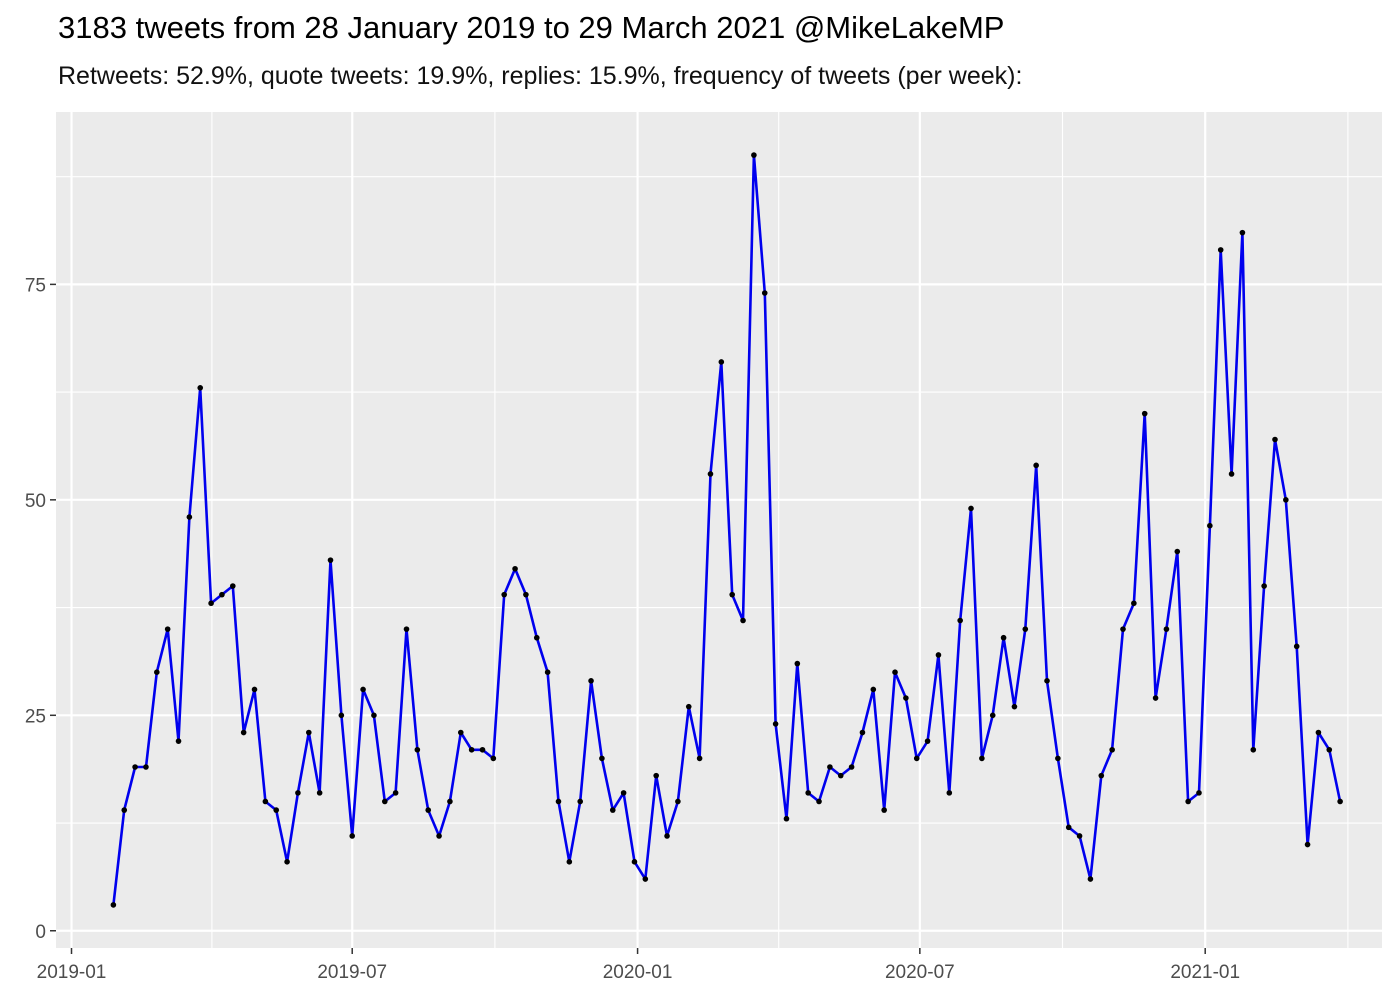 The height and width of the screenshot is (1000, 1400). Describe the element at coordinates (638, 972) in the screenshot. I see `x-tick-label: 2020-01` at that location.